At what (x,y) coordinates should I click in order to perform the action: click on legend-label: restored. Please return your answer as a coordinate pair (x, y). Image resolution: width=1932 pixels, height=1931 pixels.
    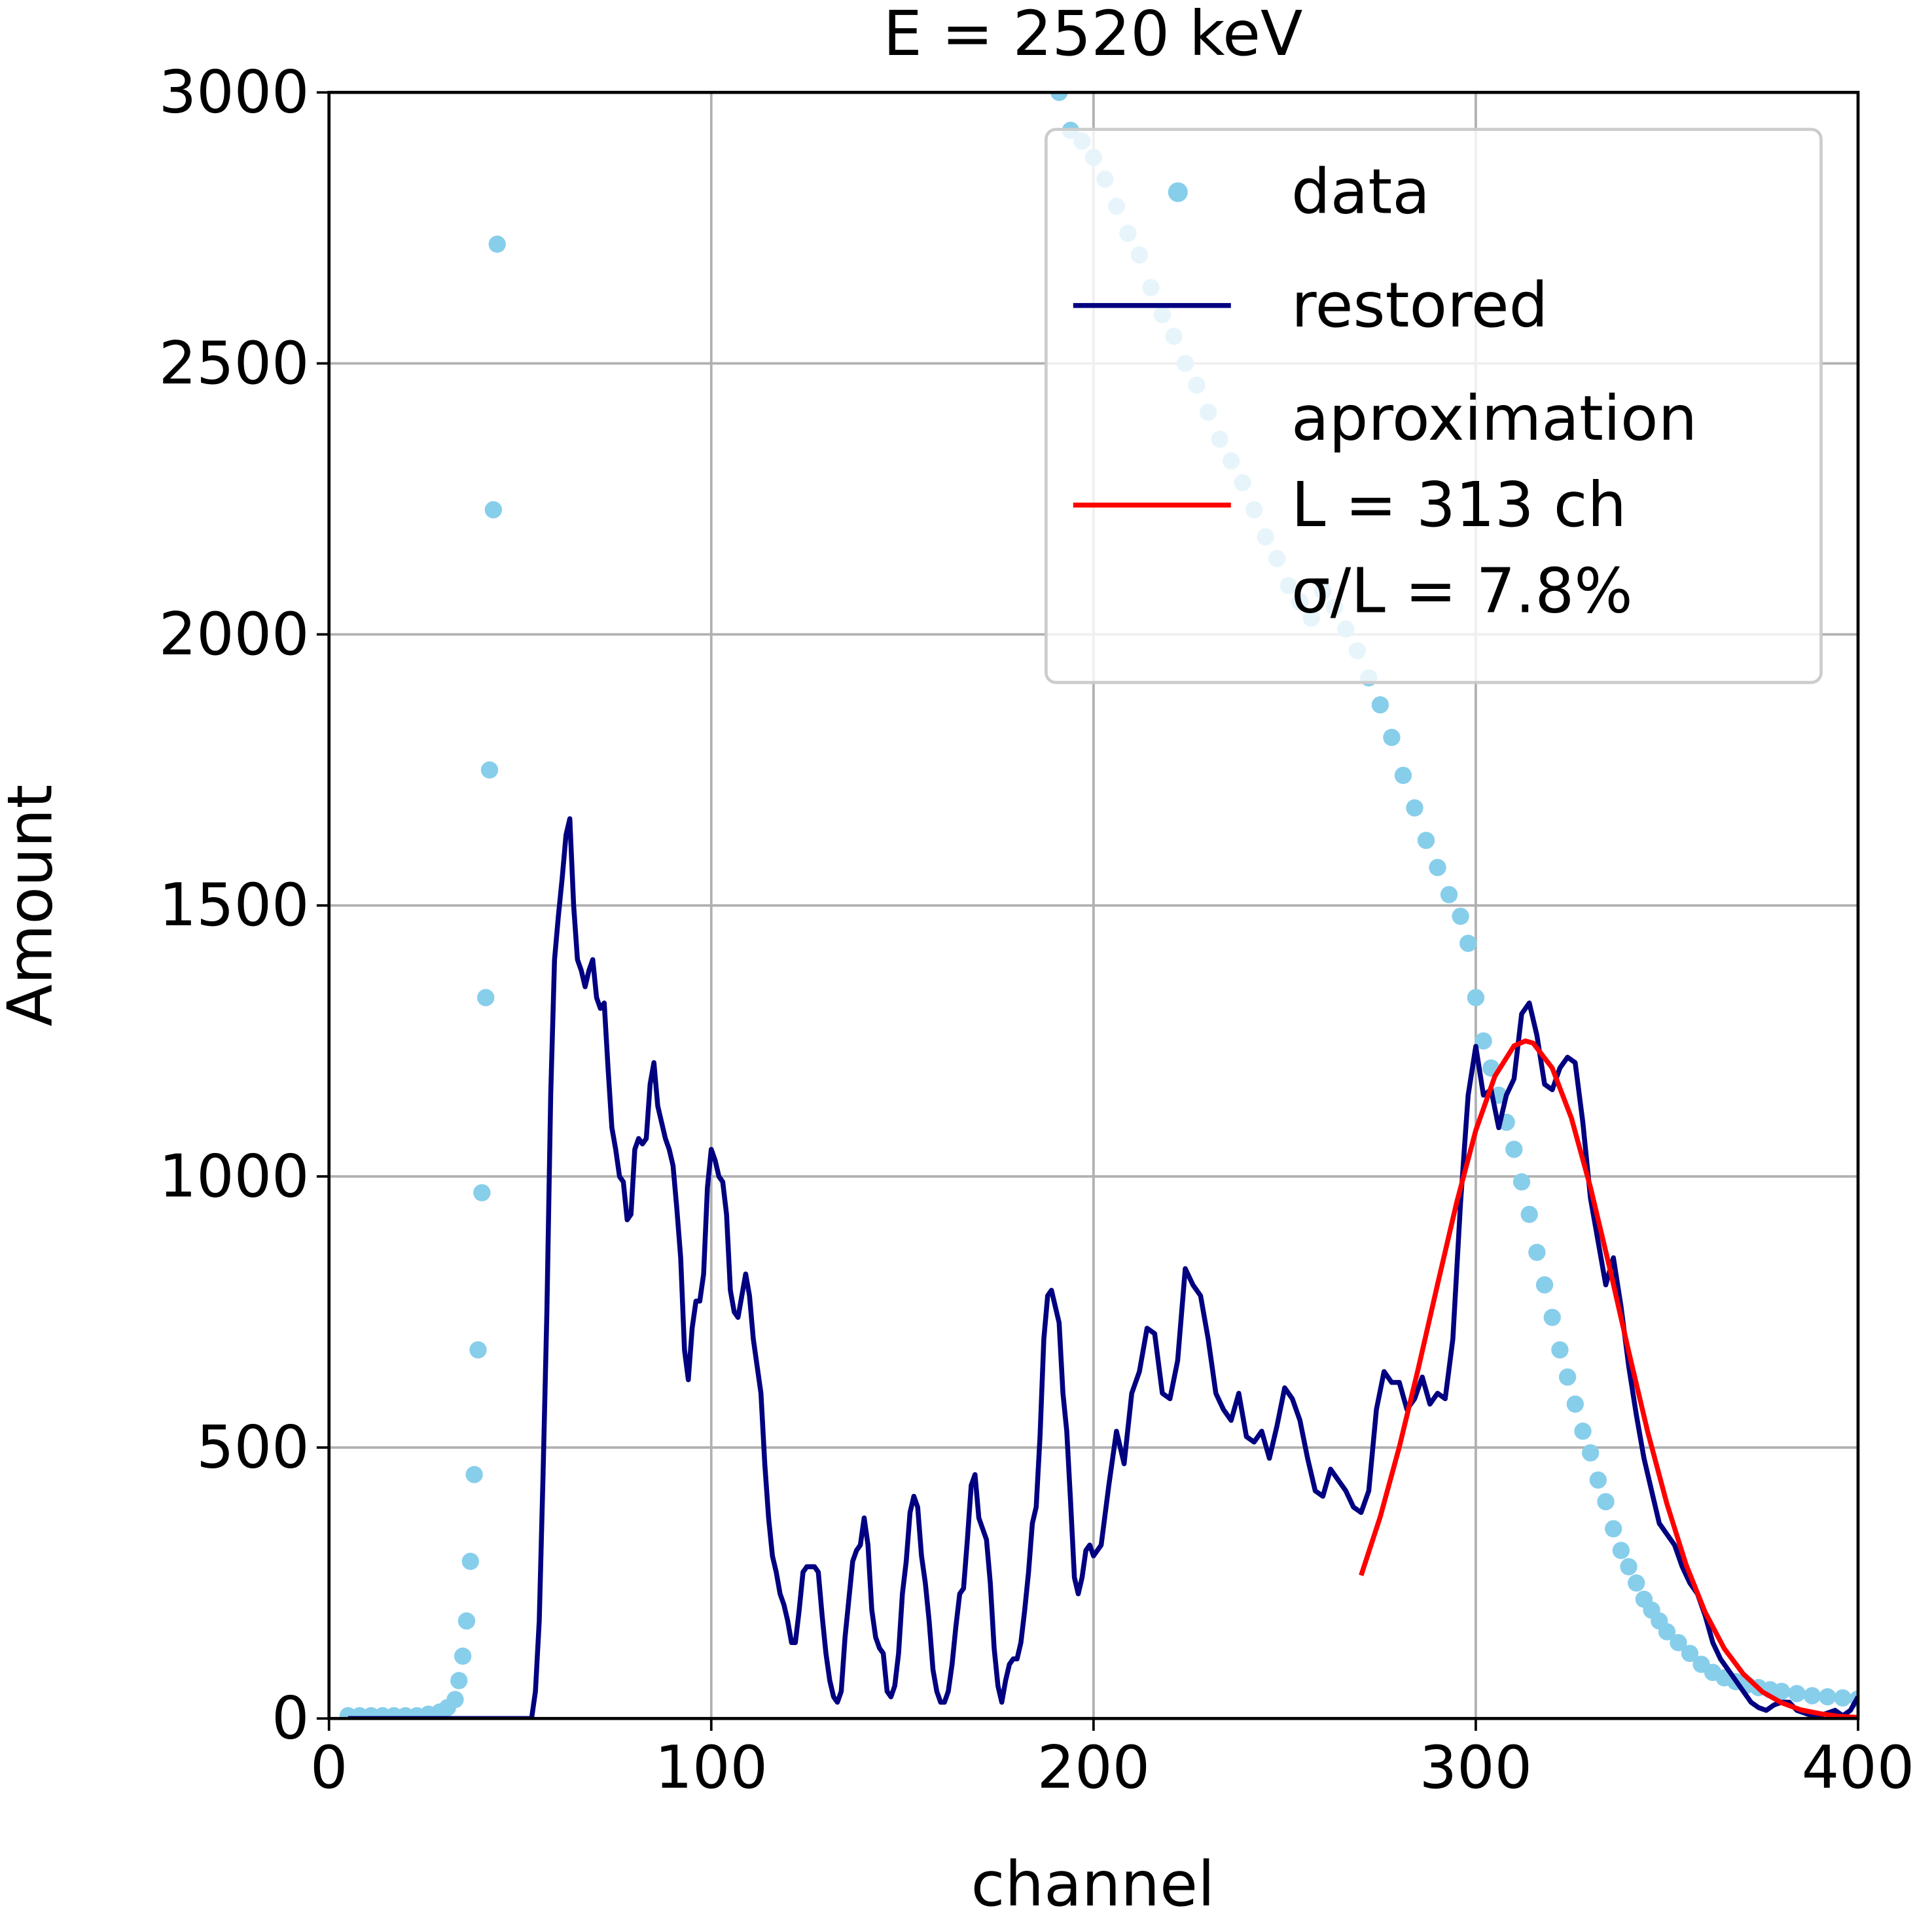
    Looking at the image, I should click on (1419, 305).